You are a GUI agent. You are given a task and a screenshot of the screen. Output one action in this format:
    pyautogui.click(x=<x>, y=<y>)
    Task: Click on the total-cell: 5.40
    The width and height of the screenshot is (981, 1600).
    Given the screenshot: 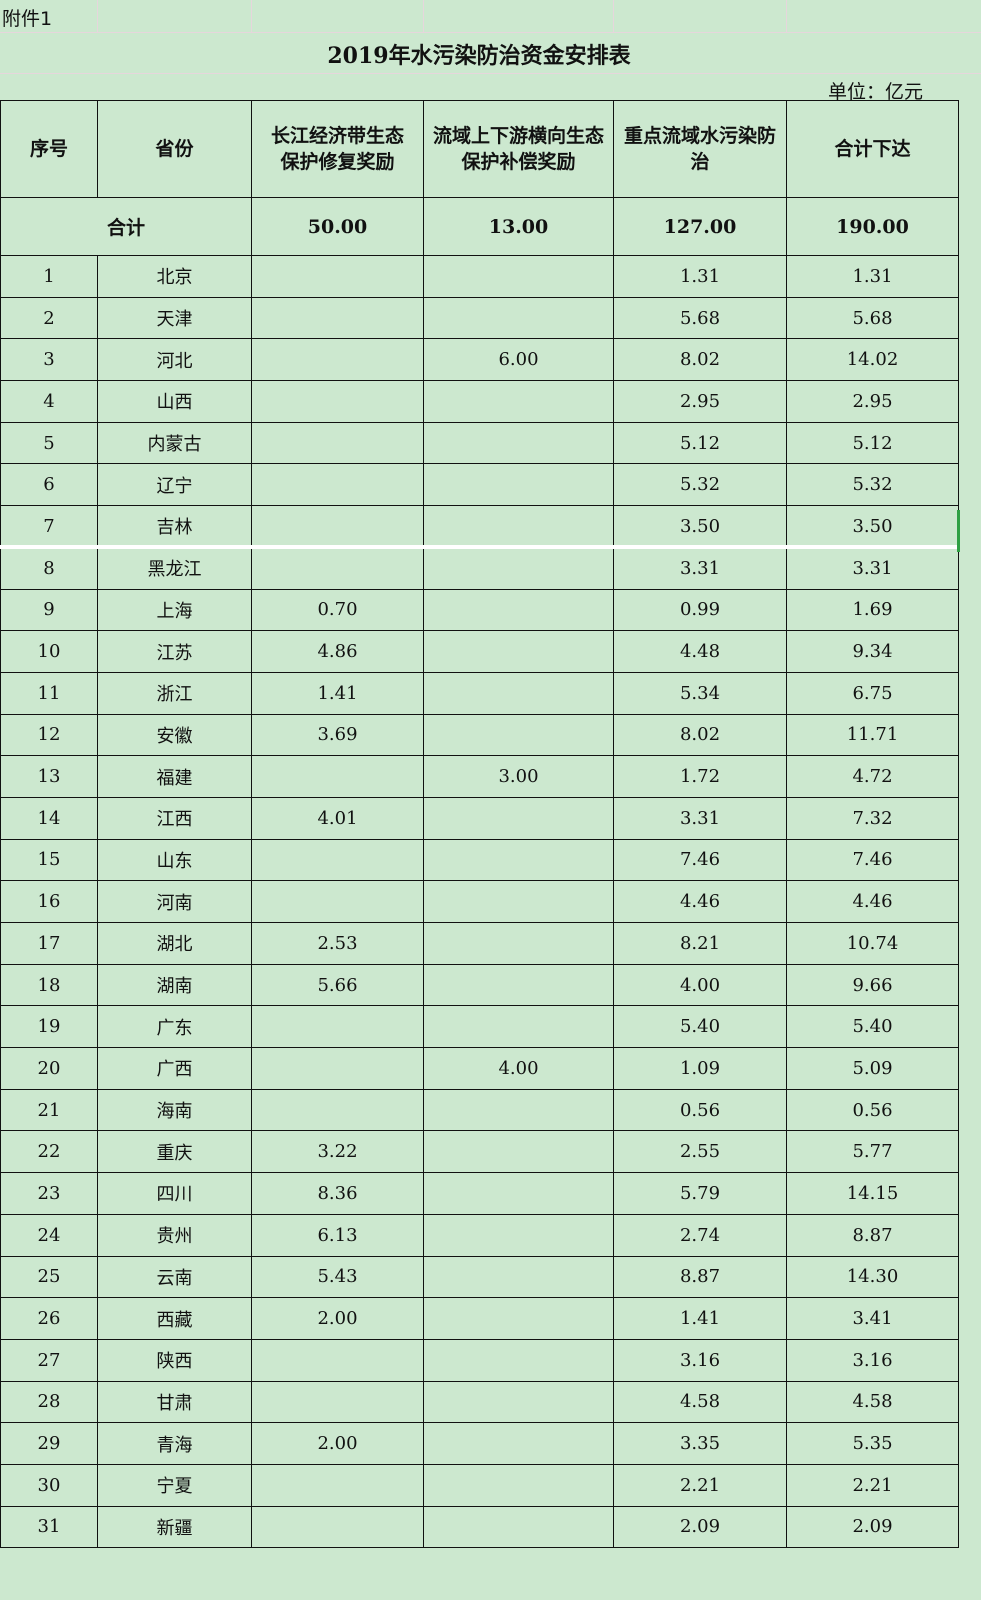 What is the action you would take?
    pyautogui.click(x=872, y=1027)
    